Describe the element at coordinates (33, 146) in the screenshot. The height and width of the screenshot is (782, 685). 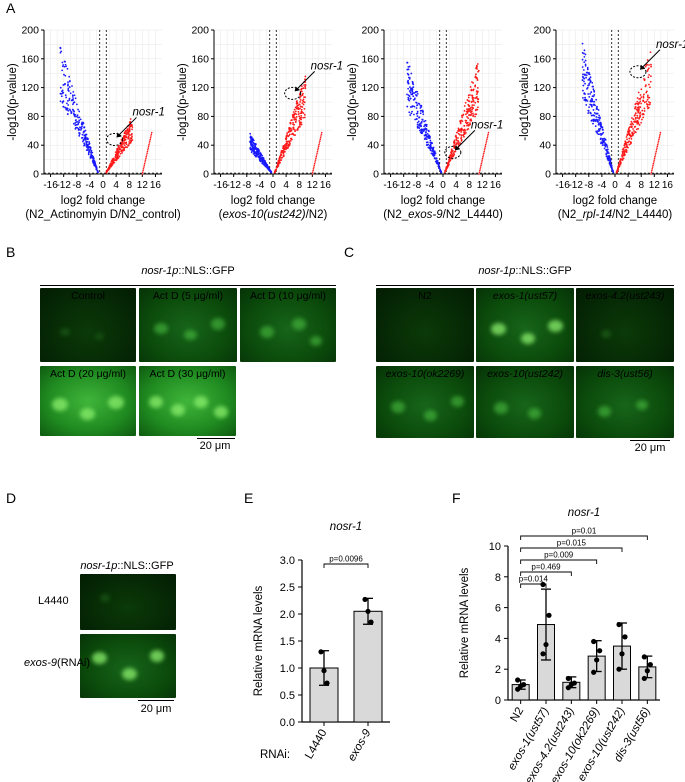
I see `y-tick-label: 40` at that location.